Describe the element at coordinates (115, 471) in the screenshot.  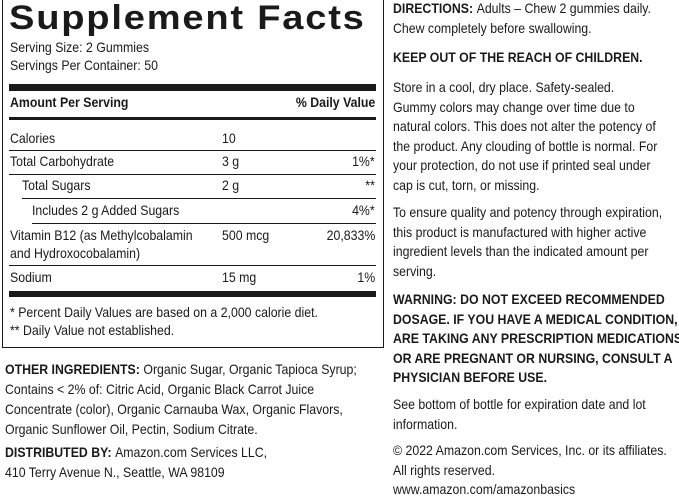
I see `distributor-line: 410 Terry Avenue N., Seattle, WA 98109` at that location.